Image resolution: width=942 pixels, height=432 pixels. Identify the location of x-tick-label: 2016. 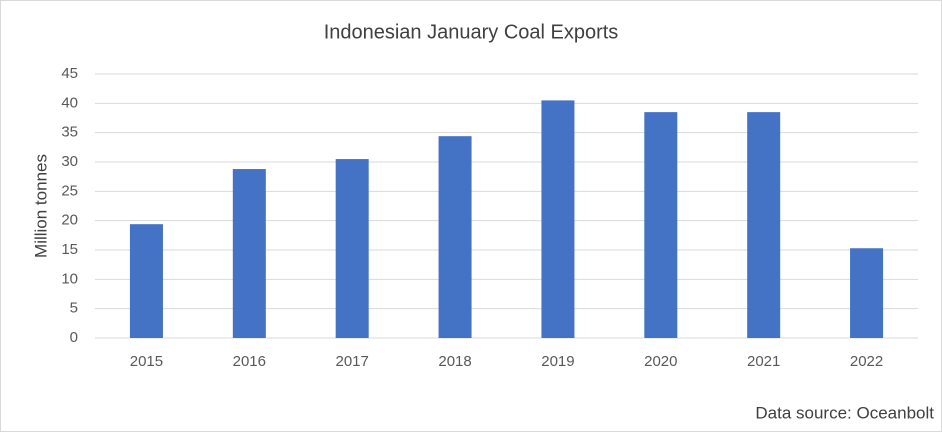
(249, 361).